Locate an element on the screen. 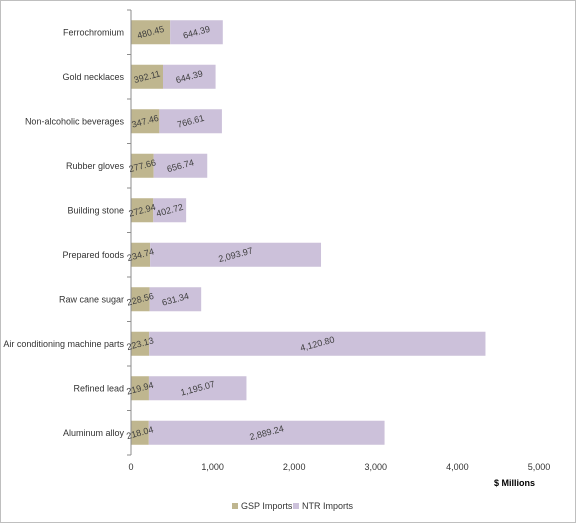  category-label-3: Rubber gloves is located at coordinates (95, 166).